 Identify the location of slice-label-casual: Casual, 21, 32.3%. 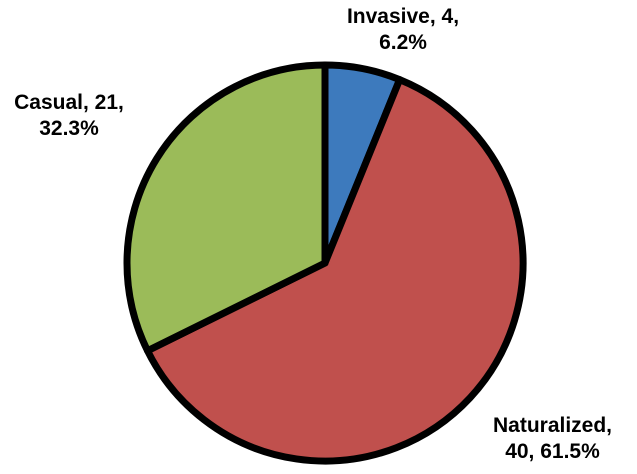
(69, 116).